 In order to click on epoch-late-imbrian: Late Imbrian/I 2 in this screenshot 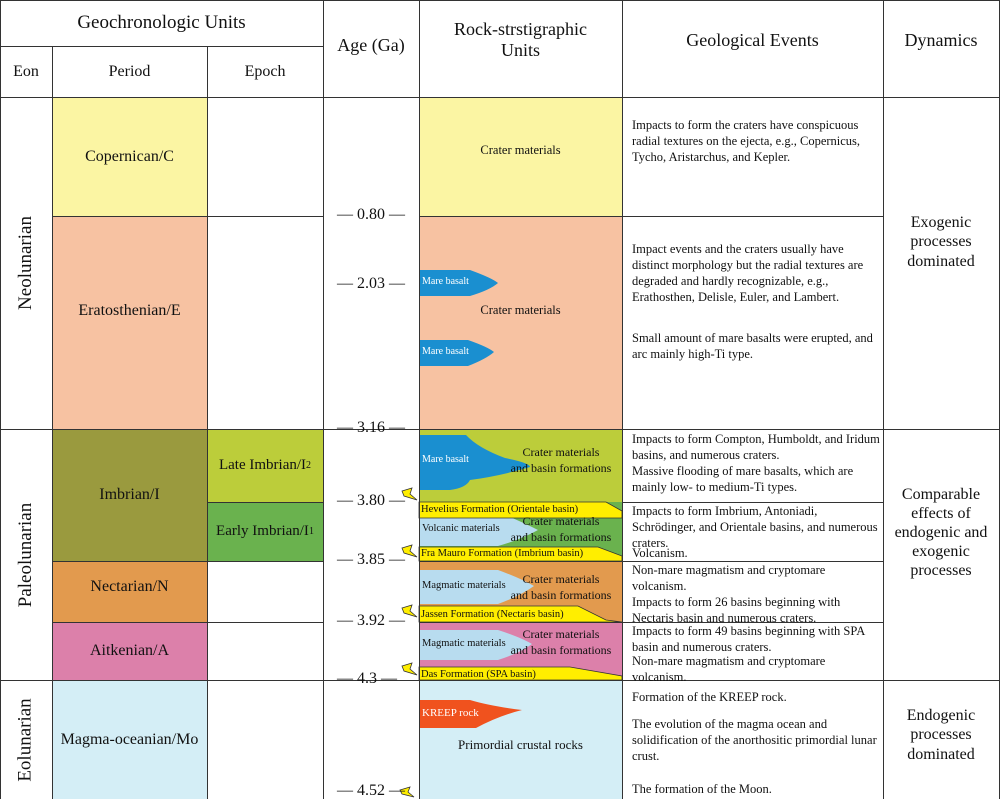, I will do `click(265, 465)`.